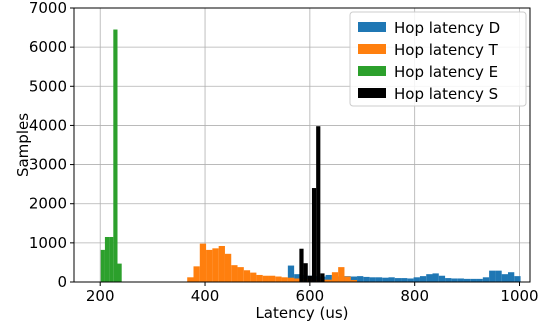 The width and height of the screenshot is (540, 328). Describe the element at coordinates (446, 50) in the screenshot. I see `legend-label: Hop latency T` at that location.